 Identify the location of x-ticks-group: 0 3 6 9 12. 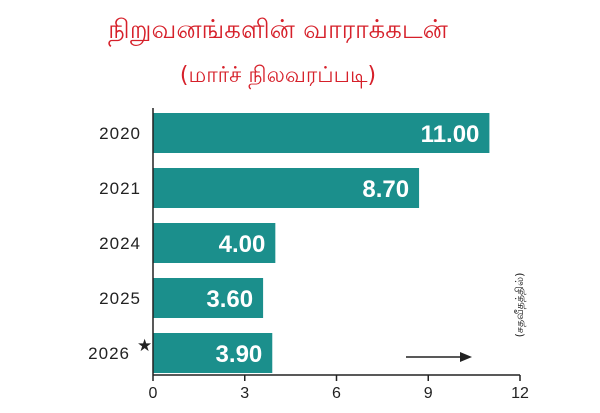
(339, 388).